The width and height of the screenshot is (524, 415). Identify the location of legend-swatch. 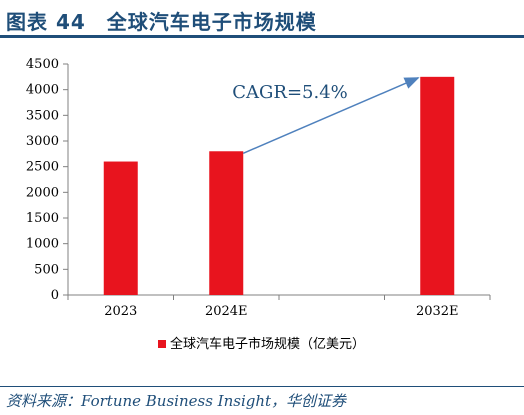
(162, 344).